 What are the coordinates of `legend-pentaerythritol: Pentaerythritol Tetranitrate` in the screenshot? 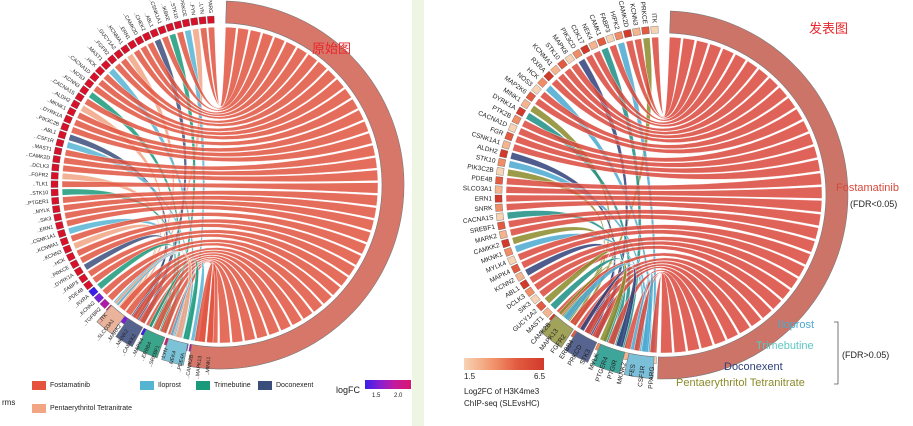 It's located at (82, 408).